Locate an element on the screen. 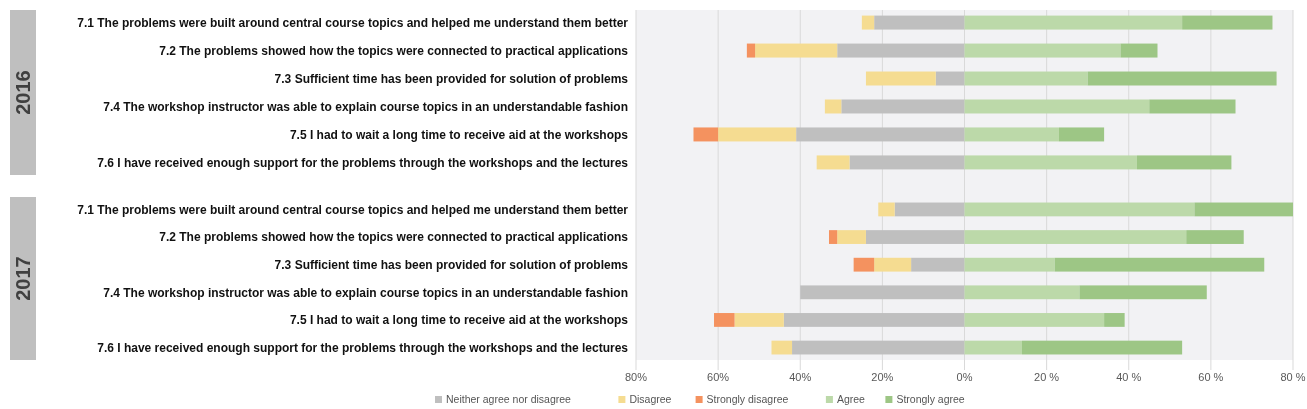 The width and height of the screenshot is (1307, 409). legend-label: Agree is located at coordinates (851, 399).